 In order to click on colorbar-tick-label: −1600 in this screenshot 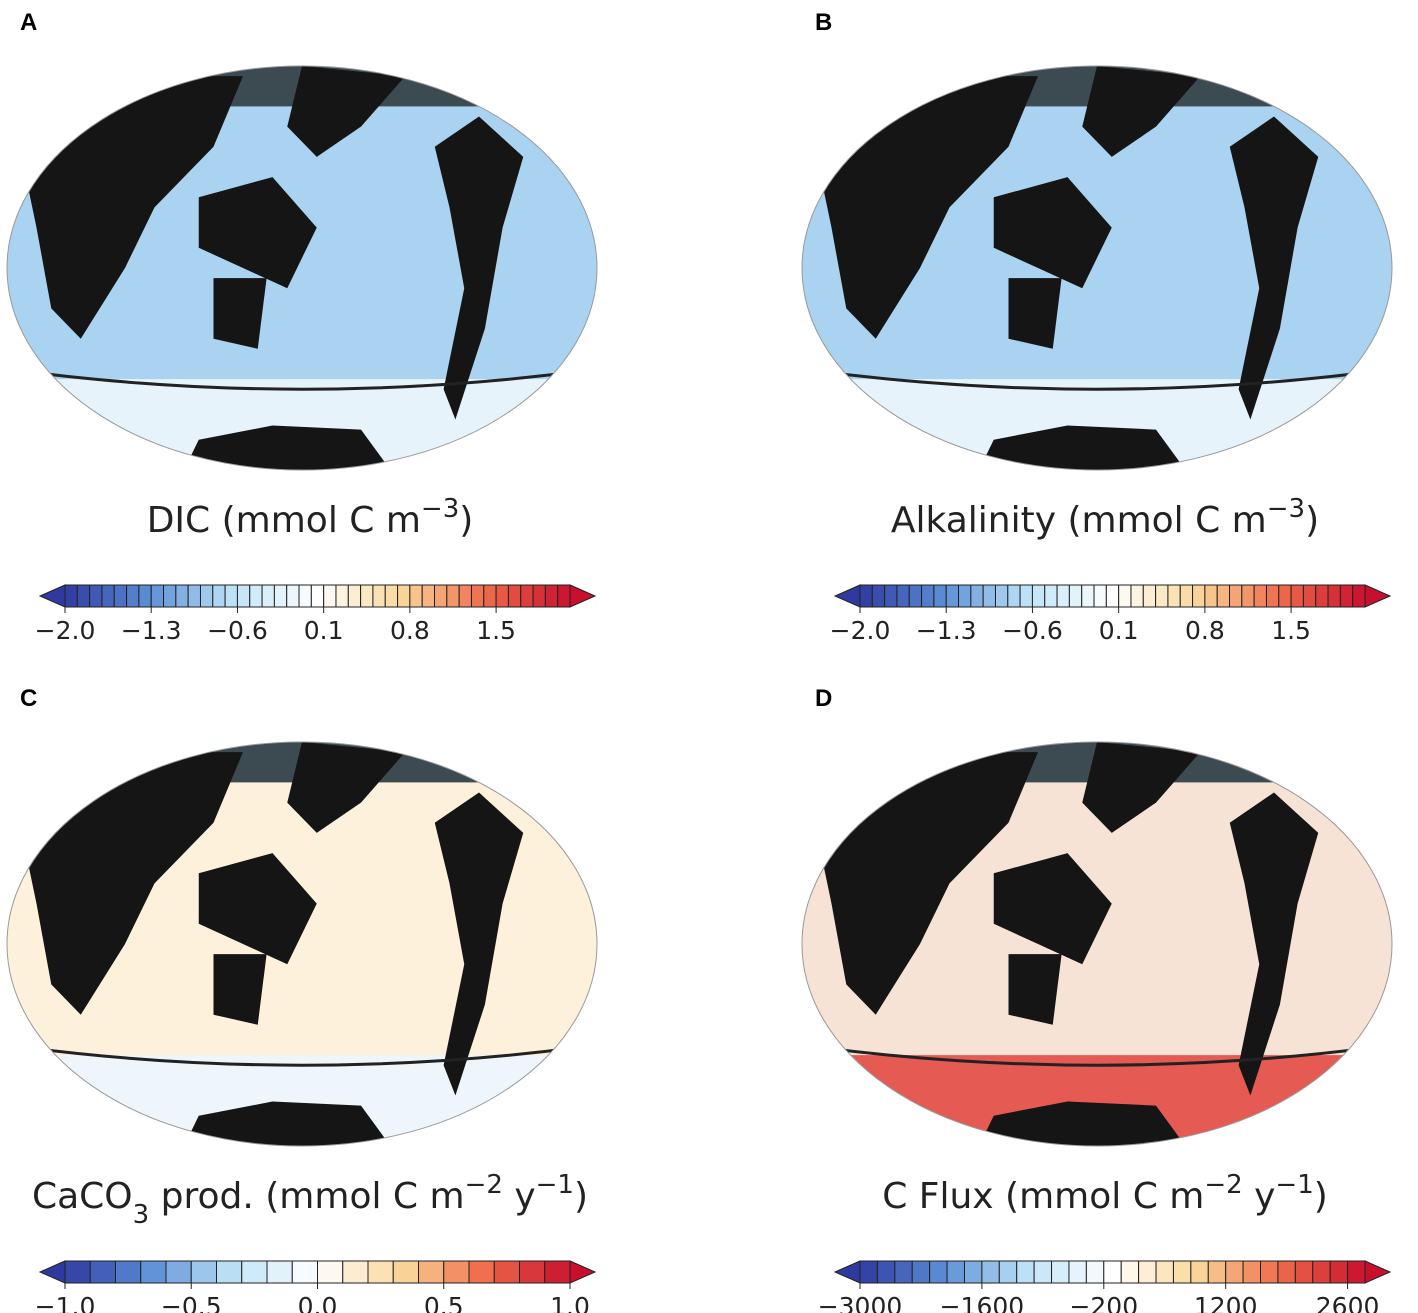, I will do `click(982, 1302)`.